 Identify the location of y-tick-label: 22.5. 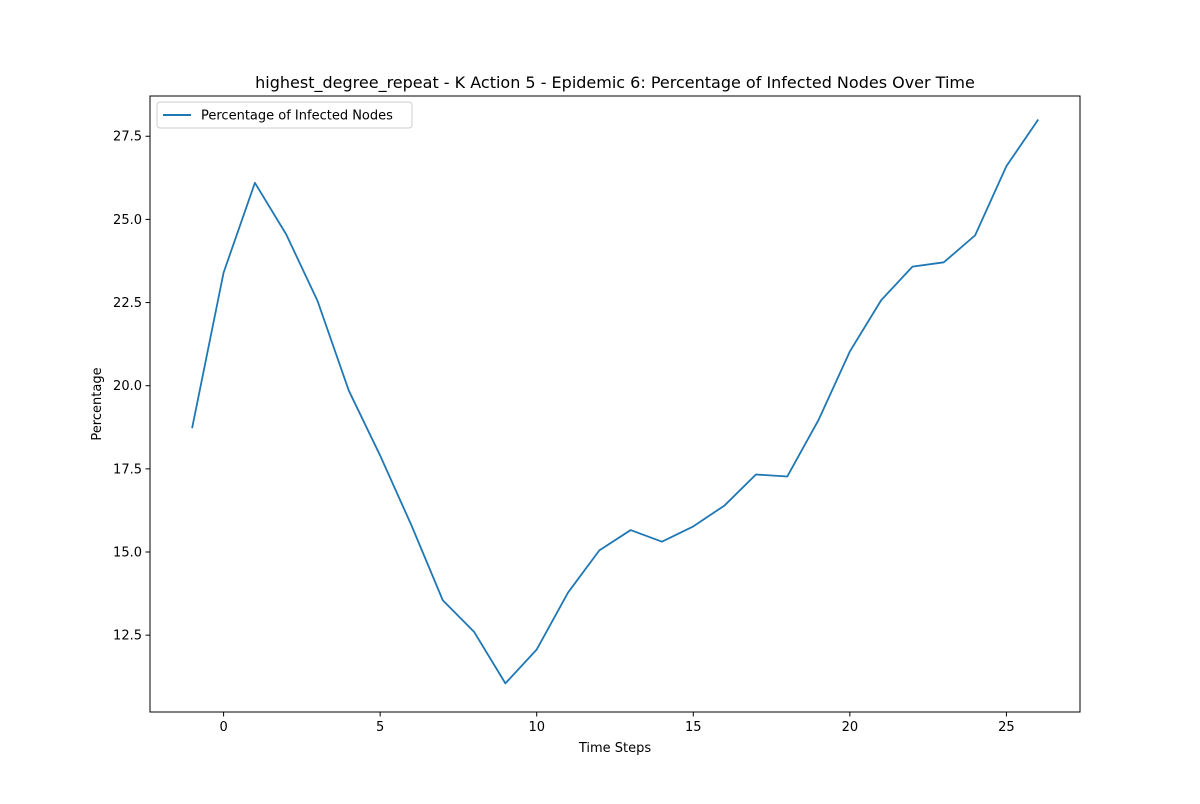
(127, 303).